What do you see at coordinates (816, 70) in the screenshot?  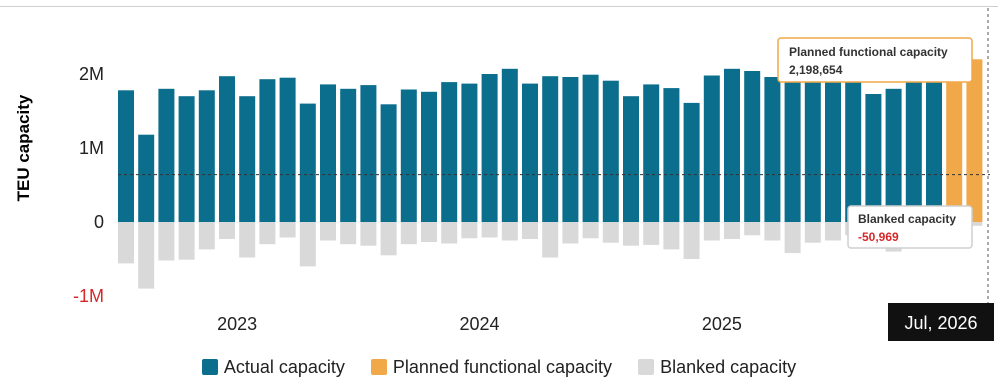 I see `planned-tooltip-value: 2,198,654` at bounding box center [816, 70].